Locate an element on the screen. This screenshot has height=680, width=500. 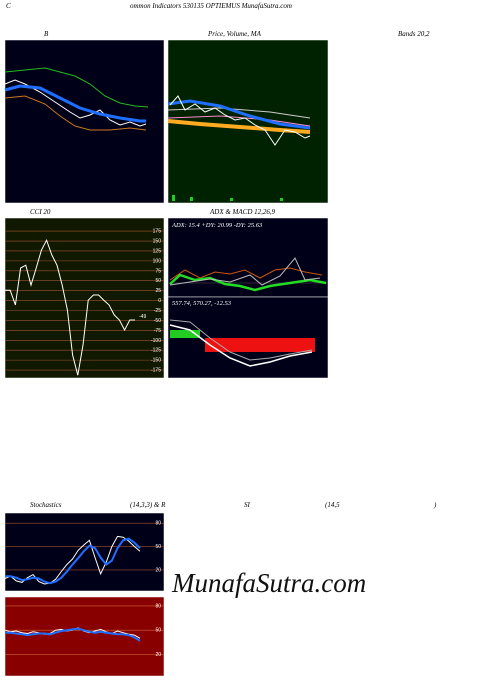
y-tick-label: 75 is located at coordinates (158, 271).